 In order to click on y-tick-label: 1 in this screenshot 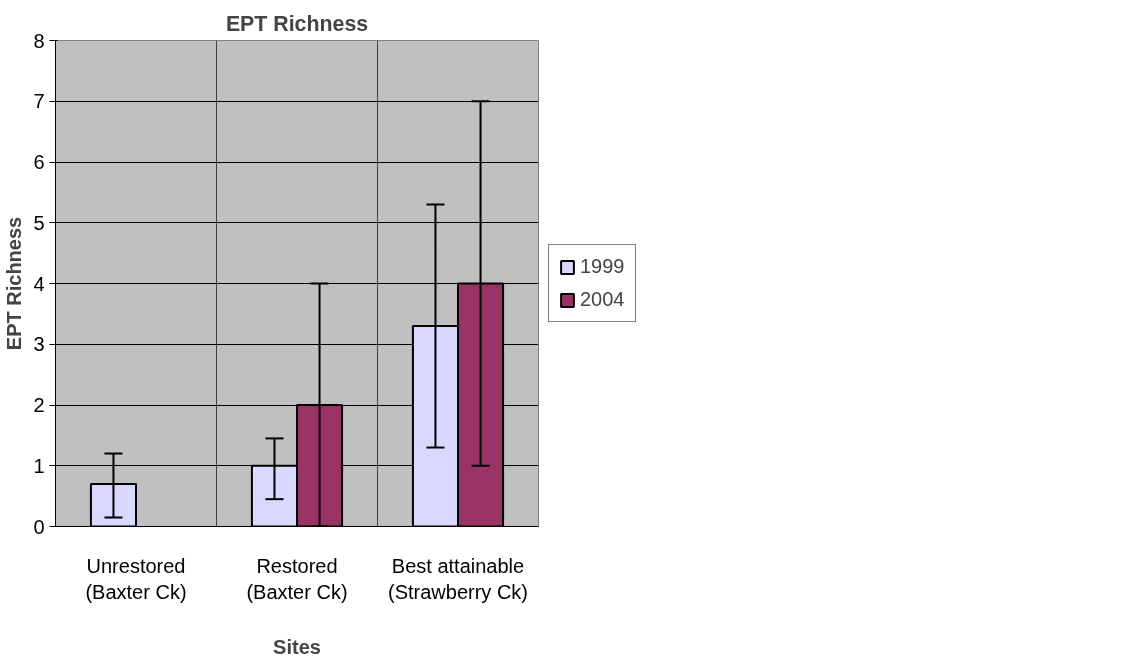, I will do `click(39, 465)`.